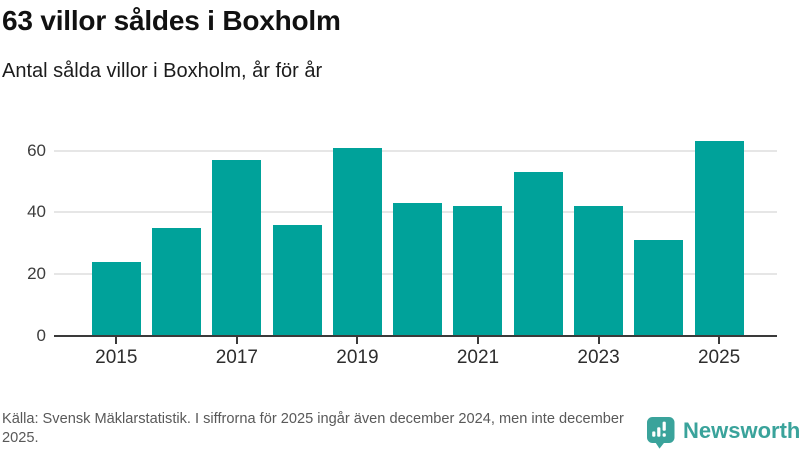  Describe the element at coordinates (659, 288) in the screenshot. I see `bar-2024` at that location.